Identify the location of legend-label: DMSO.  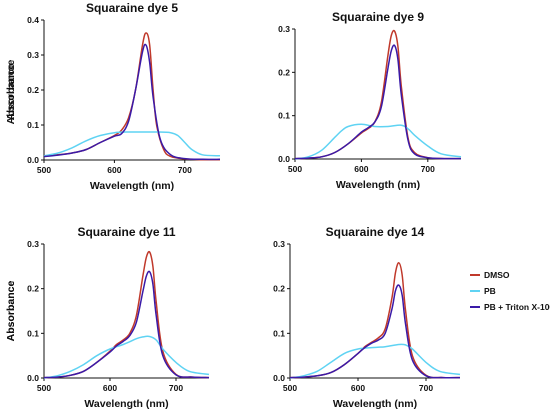
(497, 275).